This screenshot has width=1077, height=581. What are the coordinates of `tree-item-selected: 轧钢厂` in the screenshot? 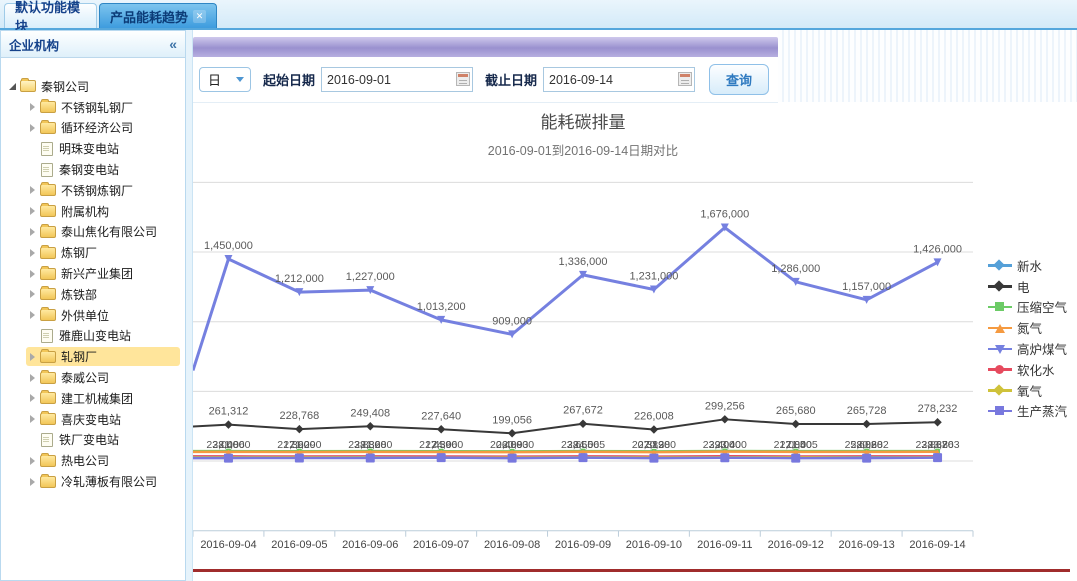 It's located at (103, 357).